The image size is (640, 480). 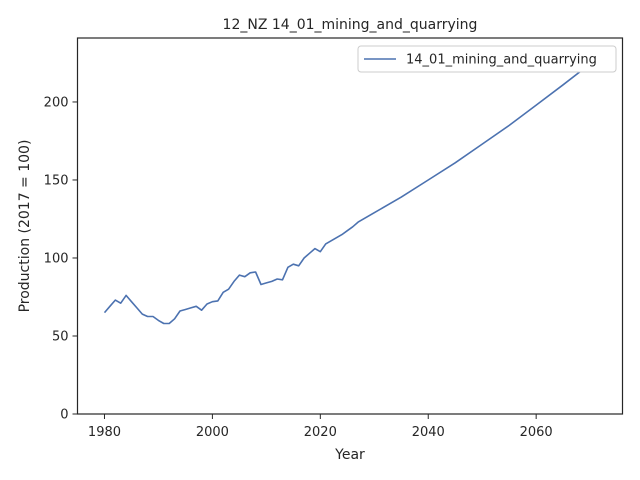 I want to click on y-tick-label: 100, so click(x=56, y=258).